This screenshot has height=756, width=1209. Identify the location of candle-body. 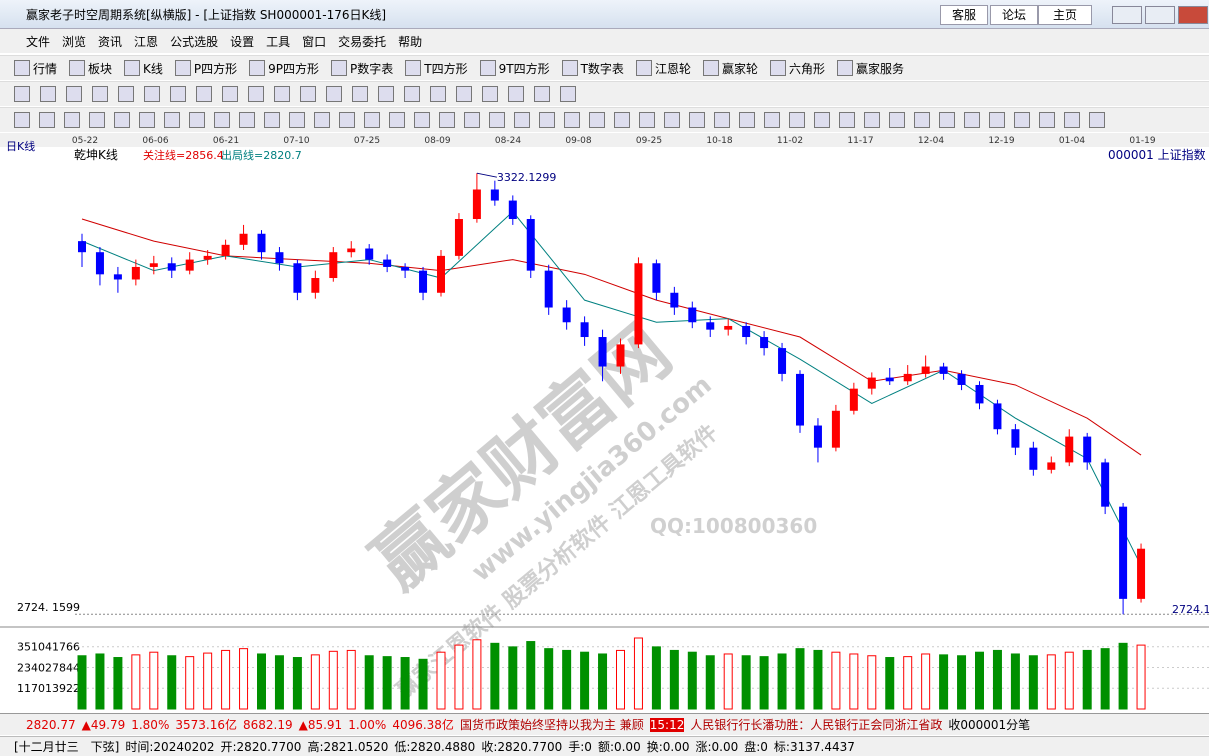
(297, 278).